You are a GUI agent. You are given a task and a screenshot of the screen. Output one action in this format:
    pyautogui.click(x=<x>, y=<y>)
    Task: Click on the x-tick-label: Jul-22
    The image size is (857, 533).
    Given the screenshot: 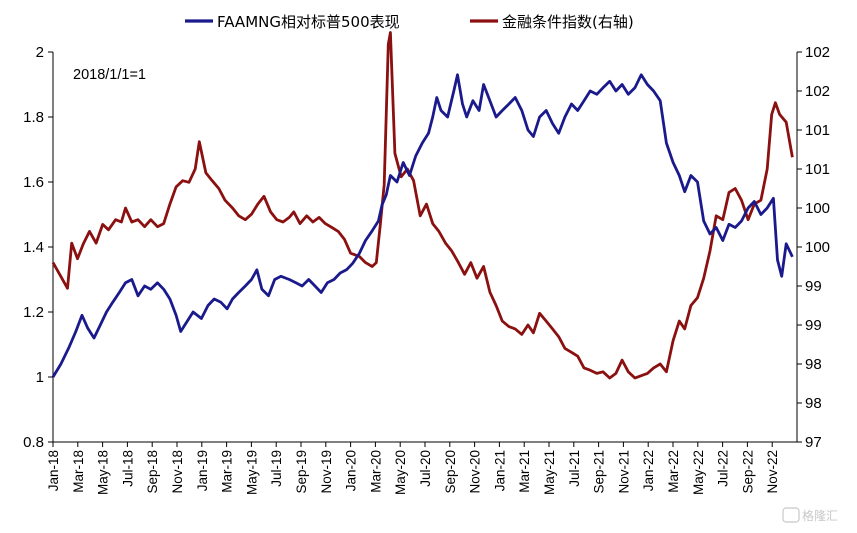 What is the action you would take?
    pyautogui.click(x=723, y=468)
    